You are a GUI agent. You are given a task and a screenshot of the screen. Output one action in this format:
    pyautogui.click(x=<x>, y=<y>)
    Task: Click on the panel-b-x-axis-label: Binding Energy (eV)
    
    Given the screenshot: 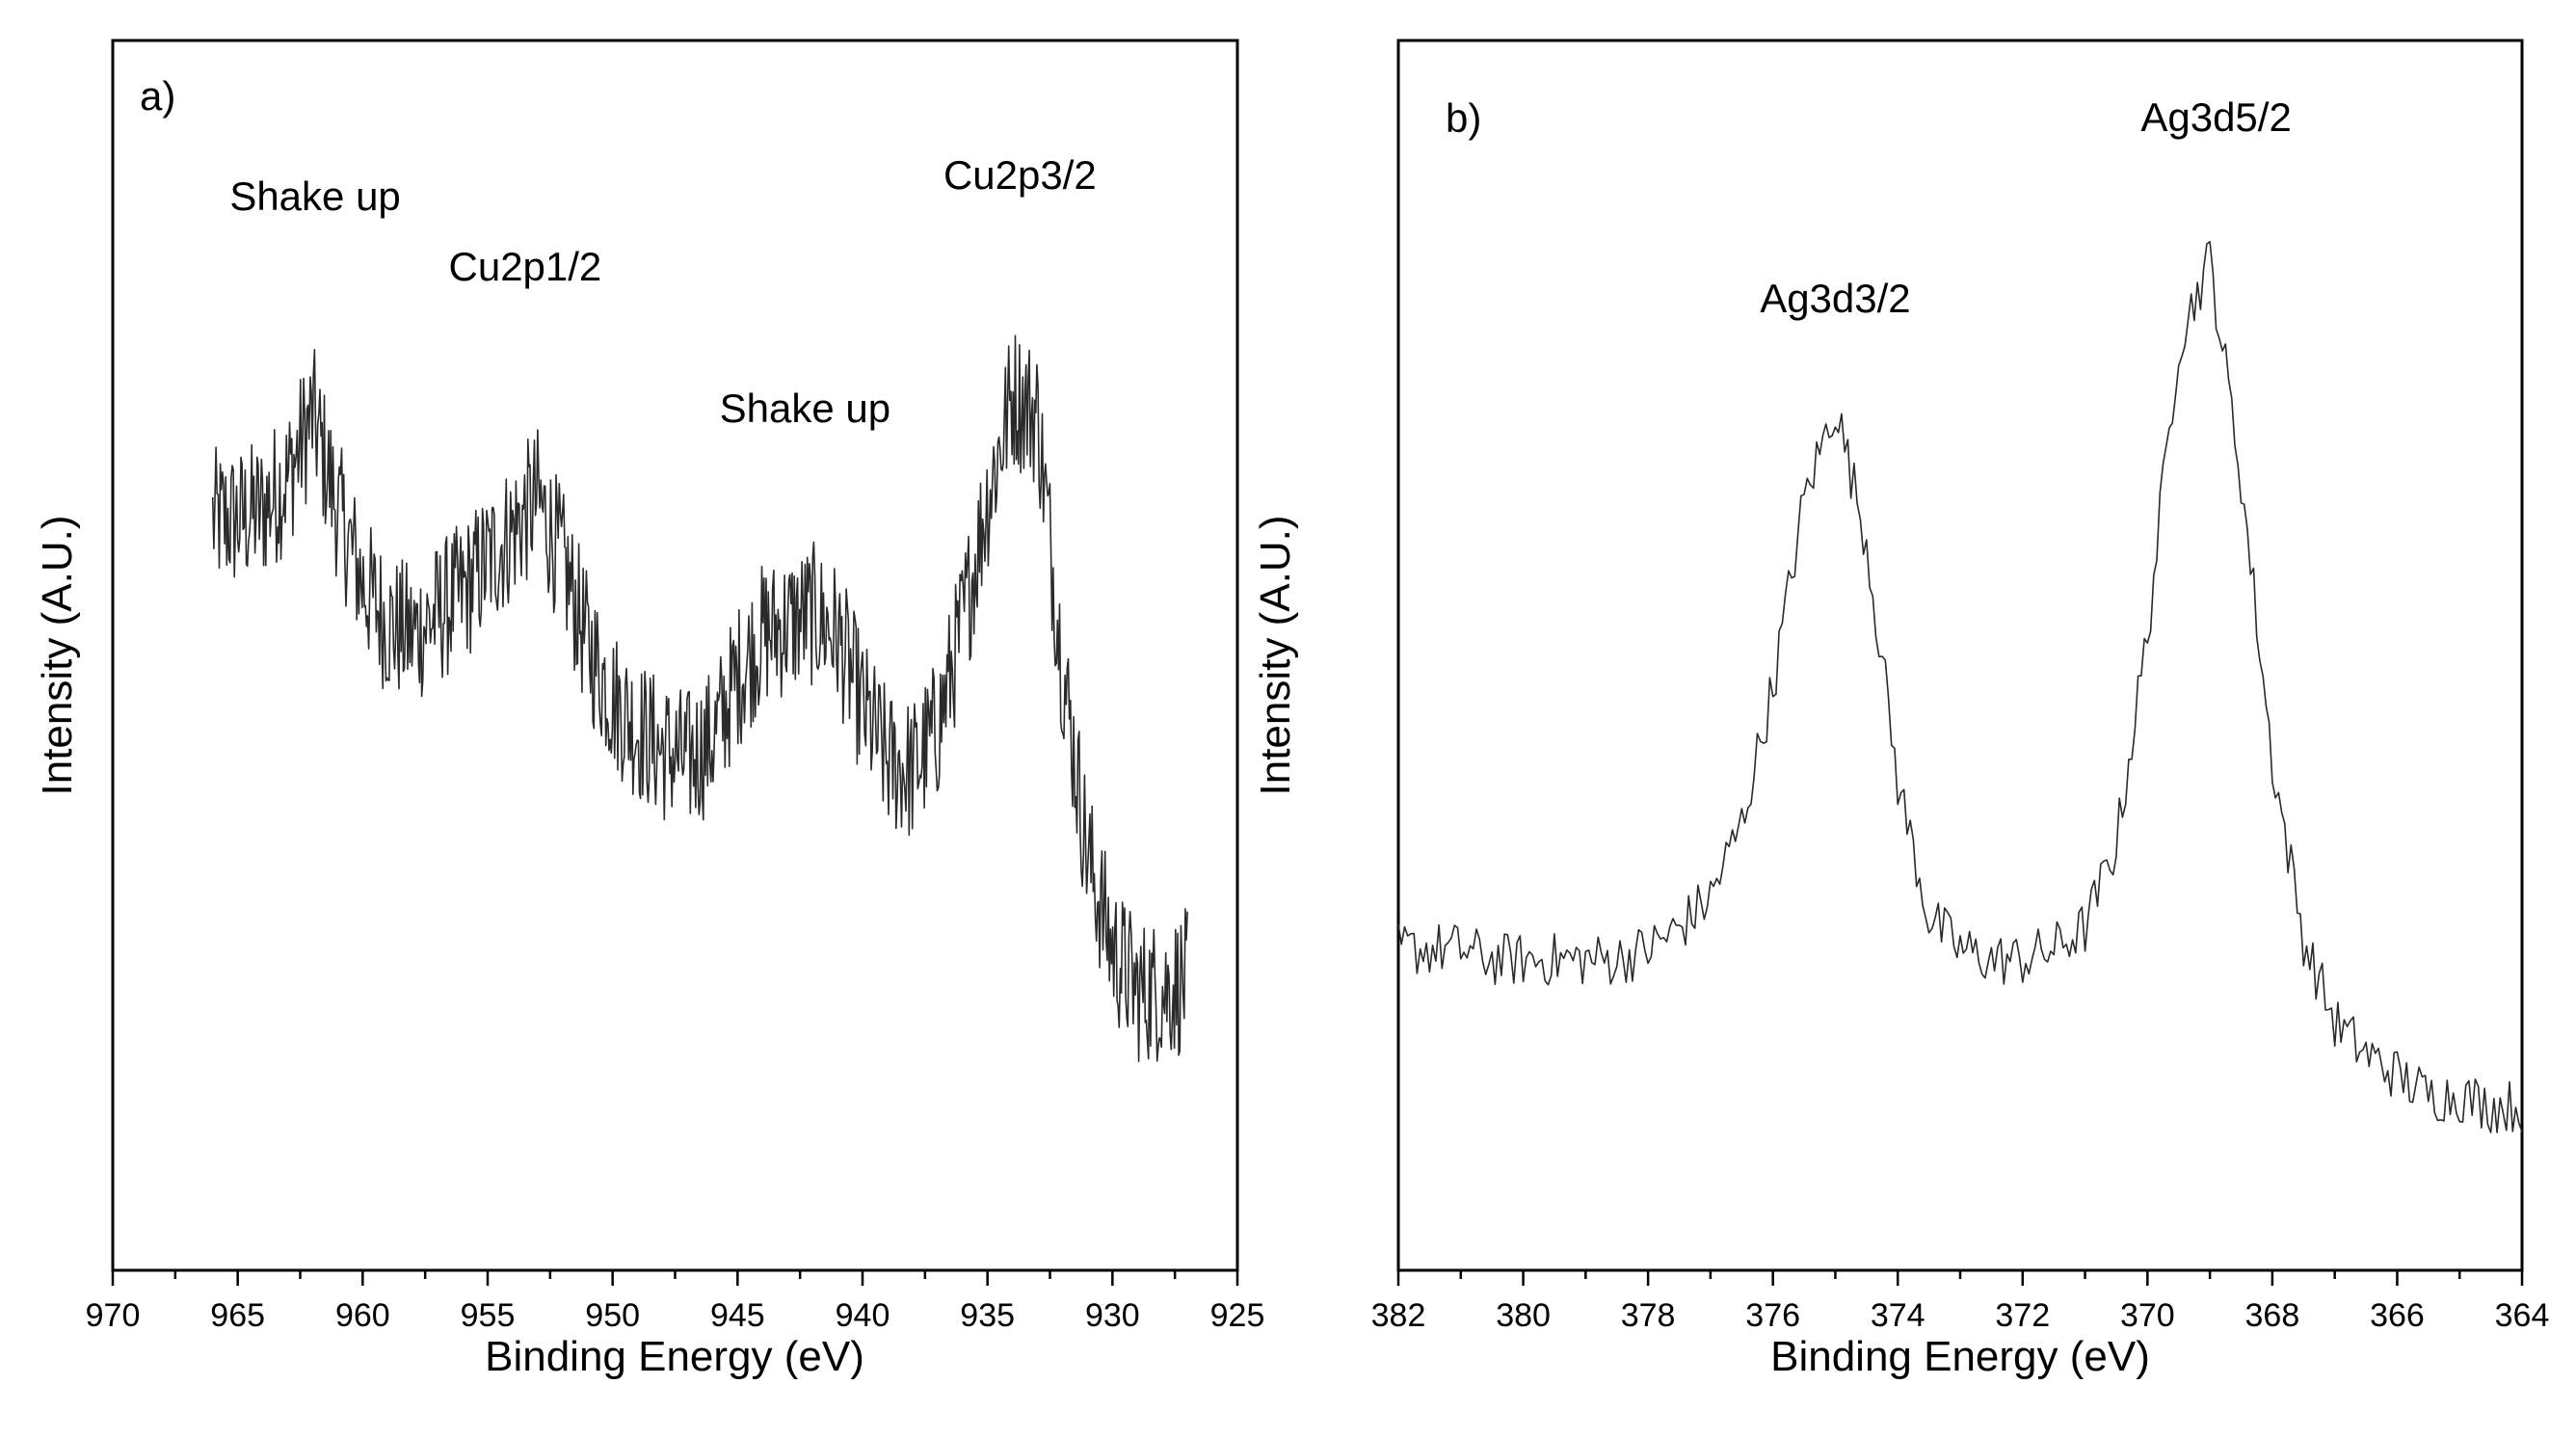 What is the action you would take?
    pyautogui.click(x=1960, y=1356)
    